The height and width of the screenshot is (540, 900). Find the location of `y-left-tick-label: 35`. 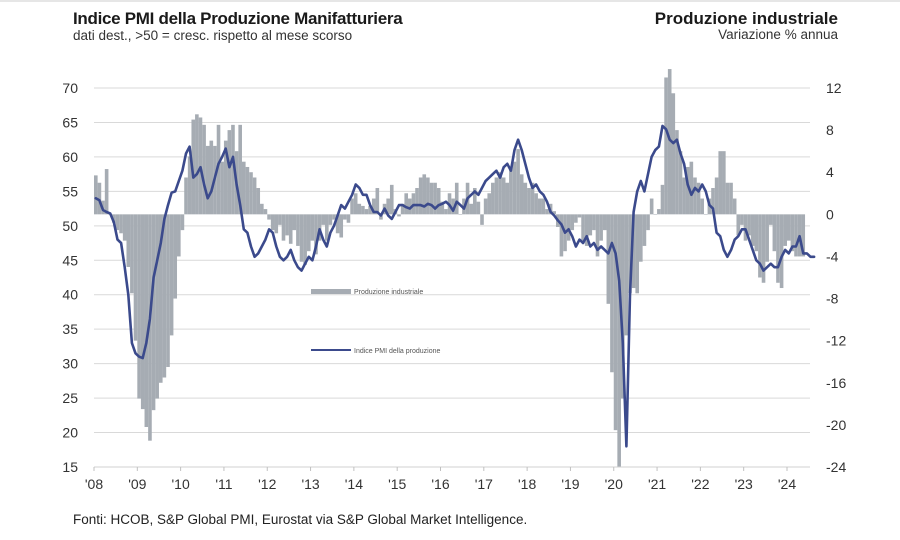

y-left-tick-label: 35 is located at coordinates (70, 329).